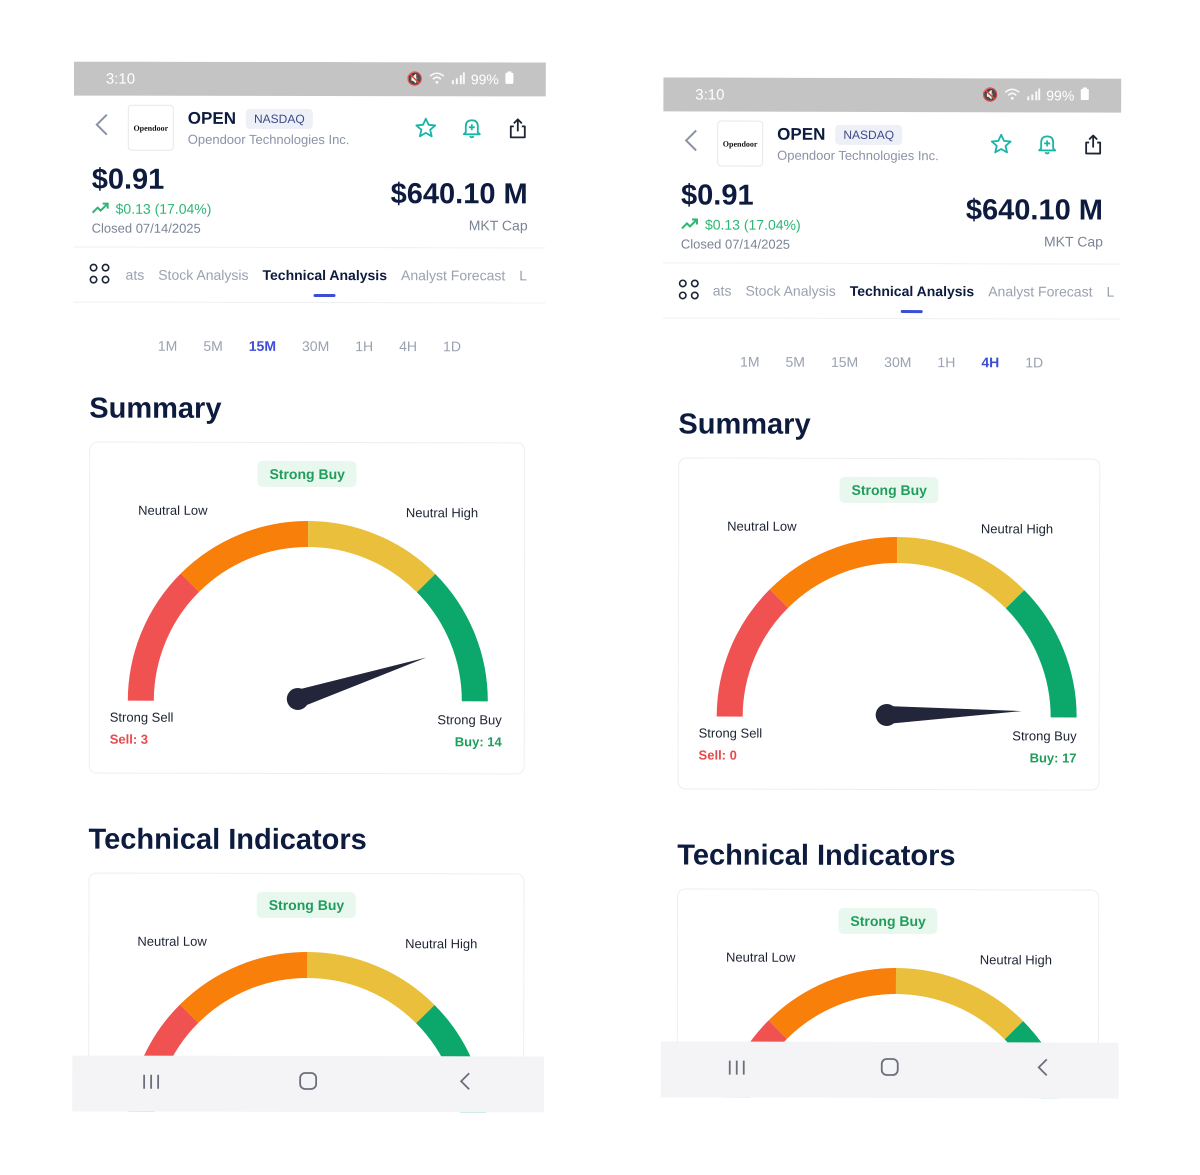  I want to click on gauge-segment-strong-buy, so click(452, 637).